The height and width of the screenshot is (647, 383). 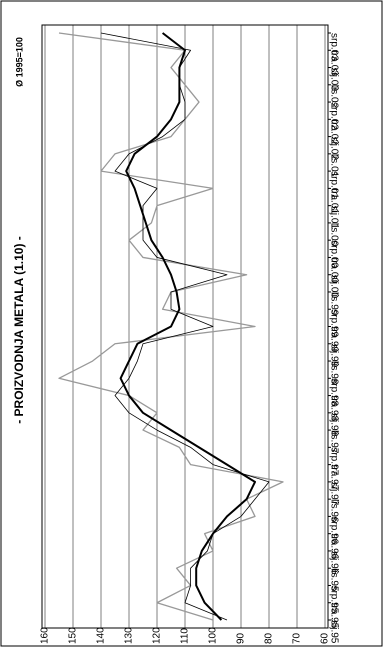 What do you see at coordinates (333, 442) in the screenshot?
I see `x-tick-label: lis.97` at bounding box center [333, 442].